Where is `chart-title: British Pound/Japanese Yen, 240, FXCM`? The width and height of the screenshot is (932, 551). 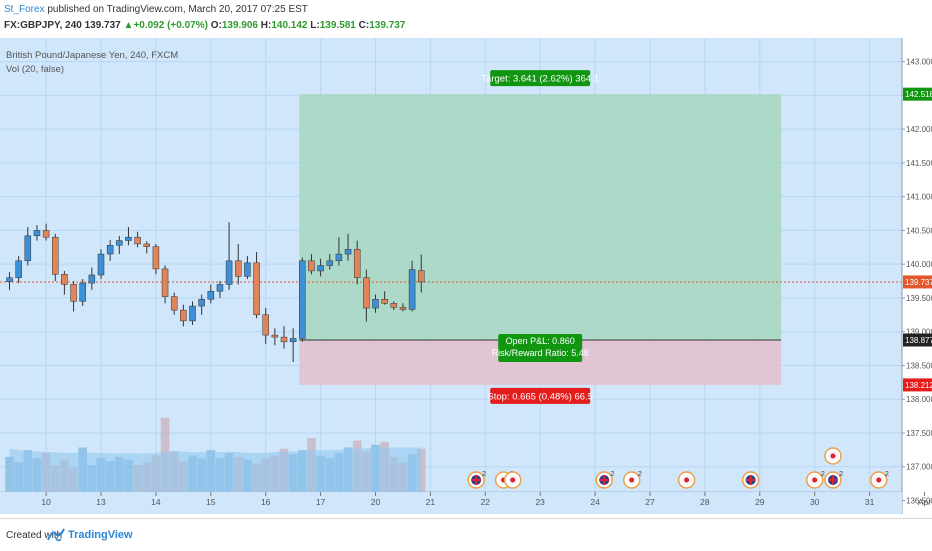
chart-title: British Pound/Japanese Yen, 240, FXCM is located at coordinates (92, 55).